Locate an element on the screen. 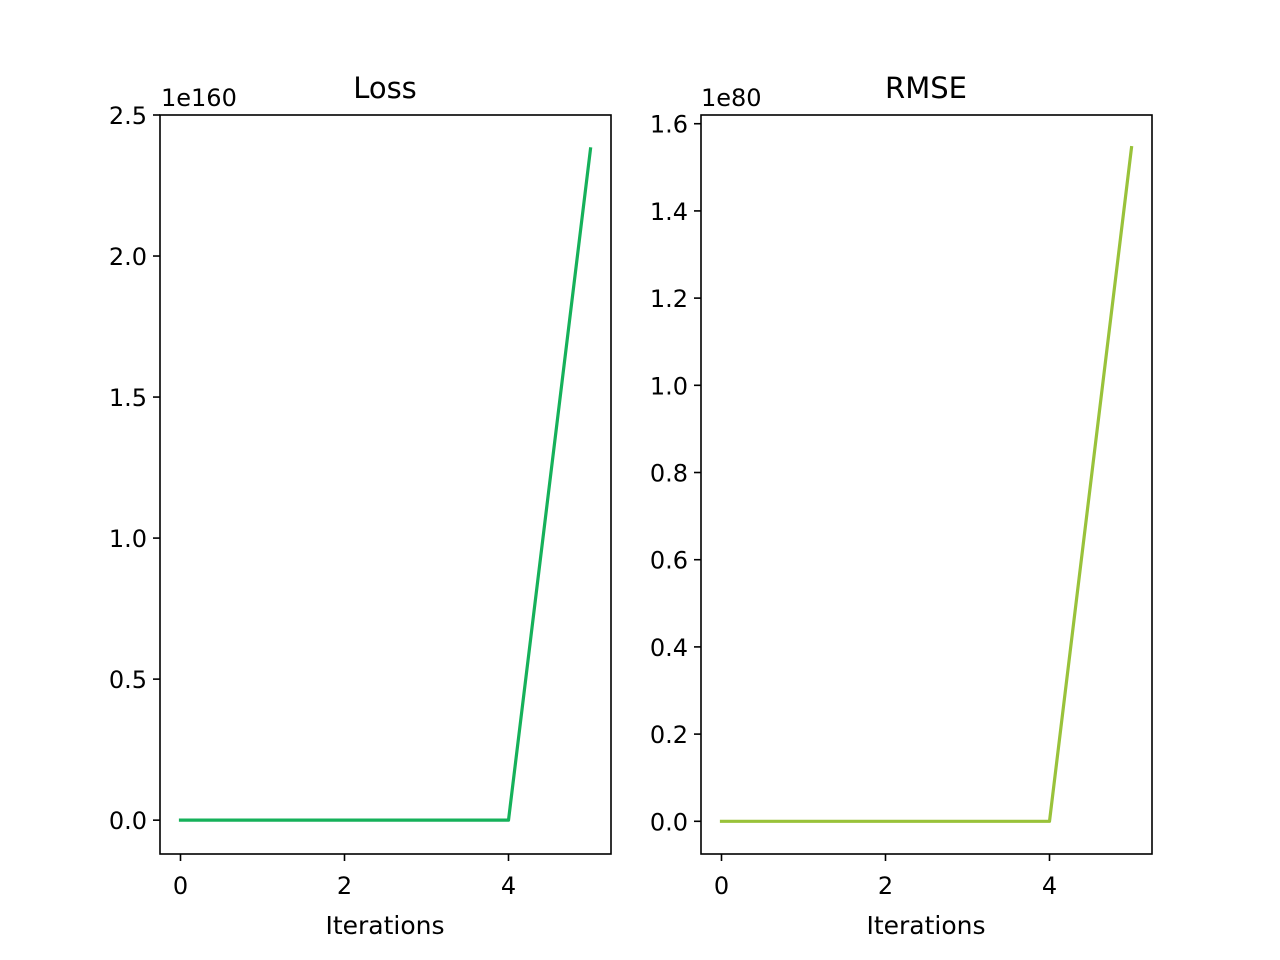 This screenshot has height=960, width=1280. loss-chart-y-tick-label: 1.5 is located at coordinates (128, 398).